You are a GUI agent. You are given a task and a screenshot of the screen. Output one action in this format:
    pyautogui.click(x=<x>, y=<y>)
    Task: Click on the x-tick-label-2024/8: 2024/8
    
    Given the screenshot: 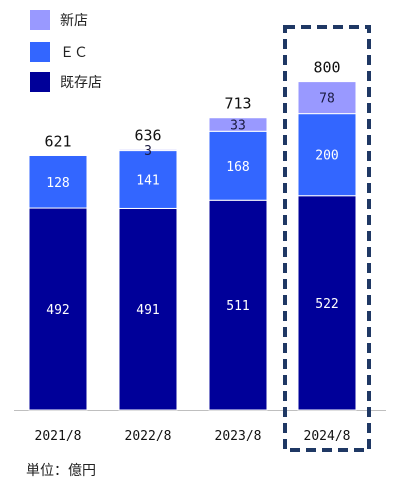 What is the action you would take?
    pyautogui.click(x=327, y=436)
    